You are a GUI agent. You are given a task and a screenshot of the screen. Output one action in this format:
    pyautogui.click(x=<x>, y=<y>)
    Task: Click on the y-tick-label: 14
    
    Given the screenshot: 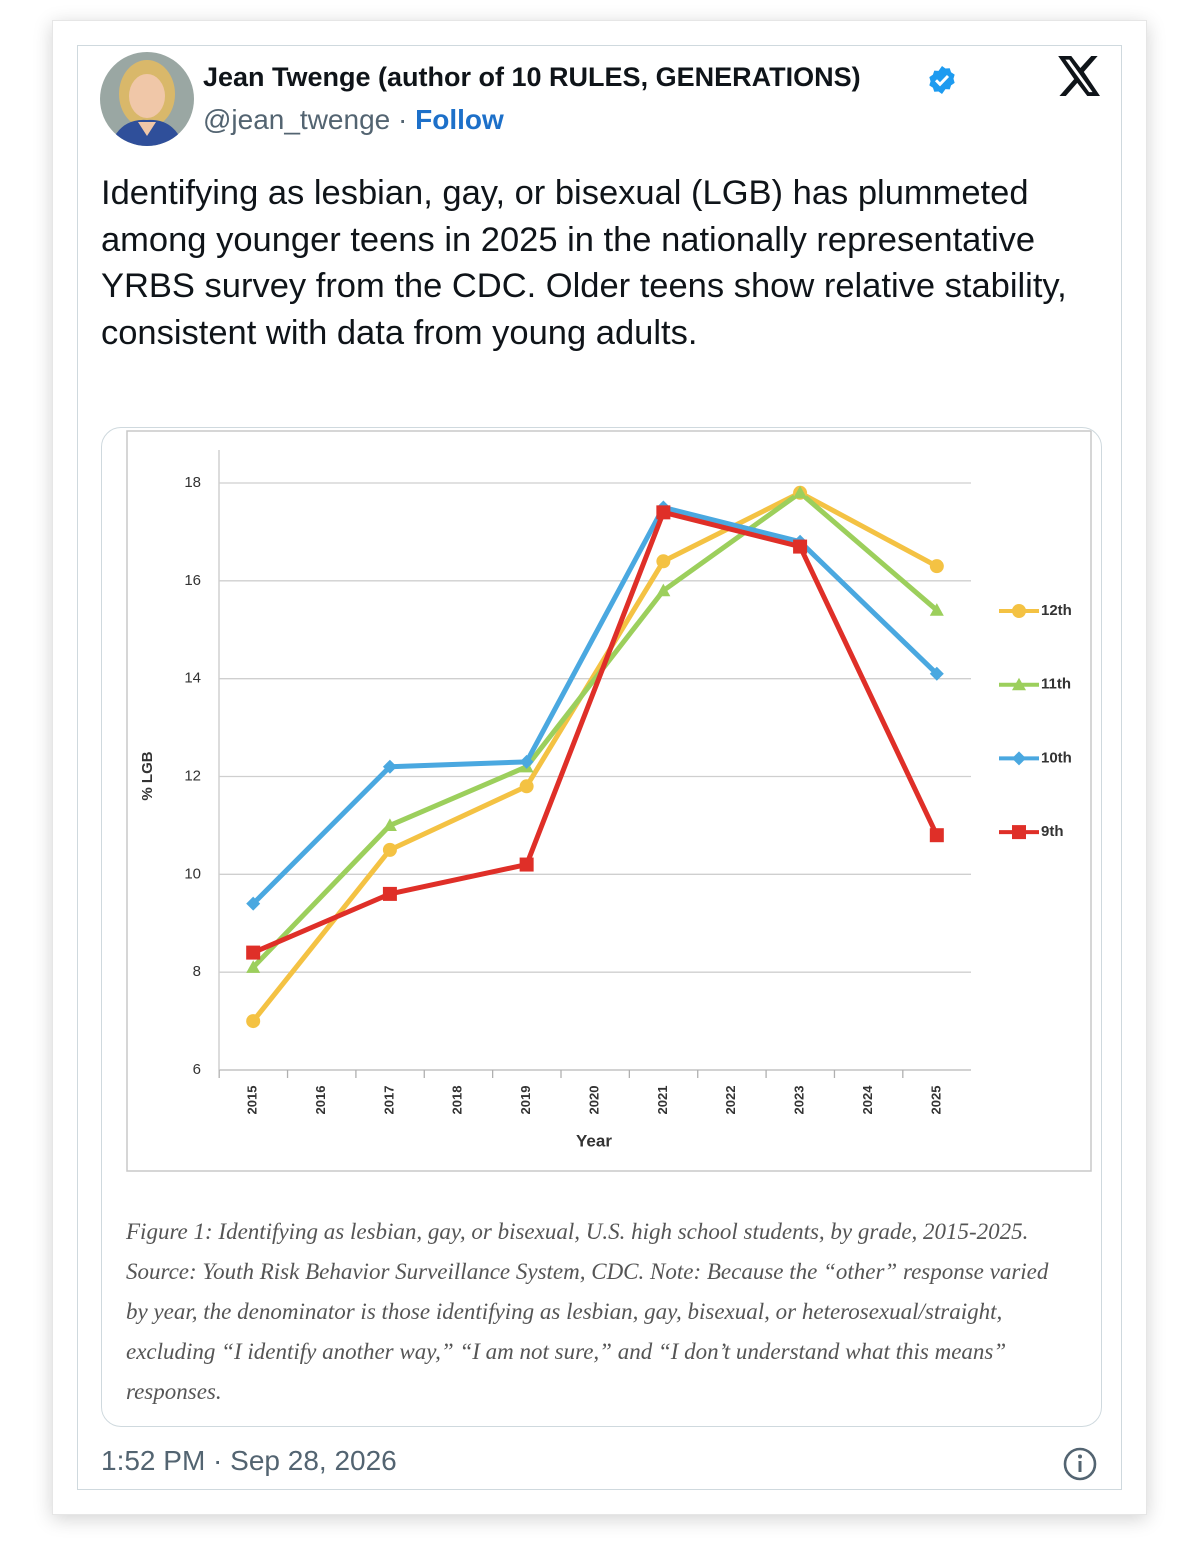 What is the action you would take?
    pyautogui.click(x=192, y=678)
    